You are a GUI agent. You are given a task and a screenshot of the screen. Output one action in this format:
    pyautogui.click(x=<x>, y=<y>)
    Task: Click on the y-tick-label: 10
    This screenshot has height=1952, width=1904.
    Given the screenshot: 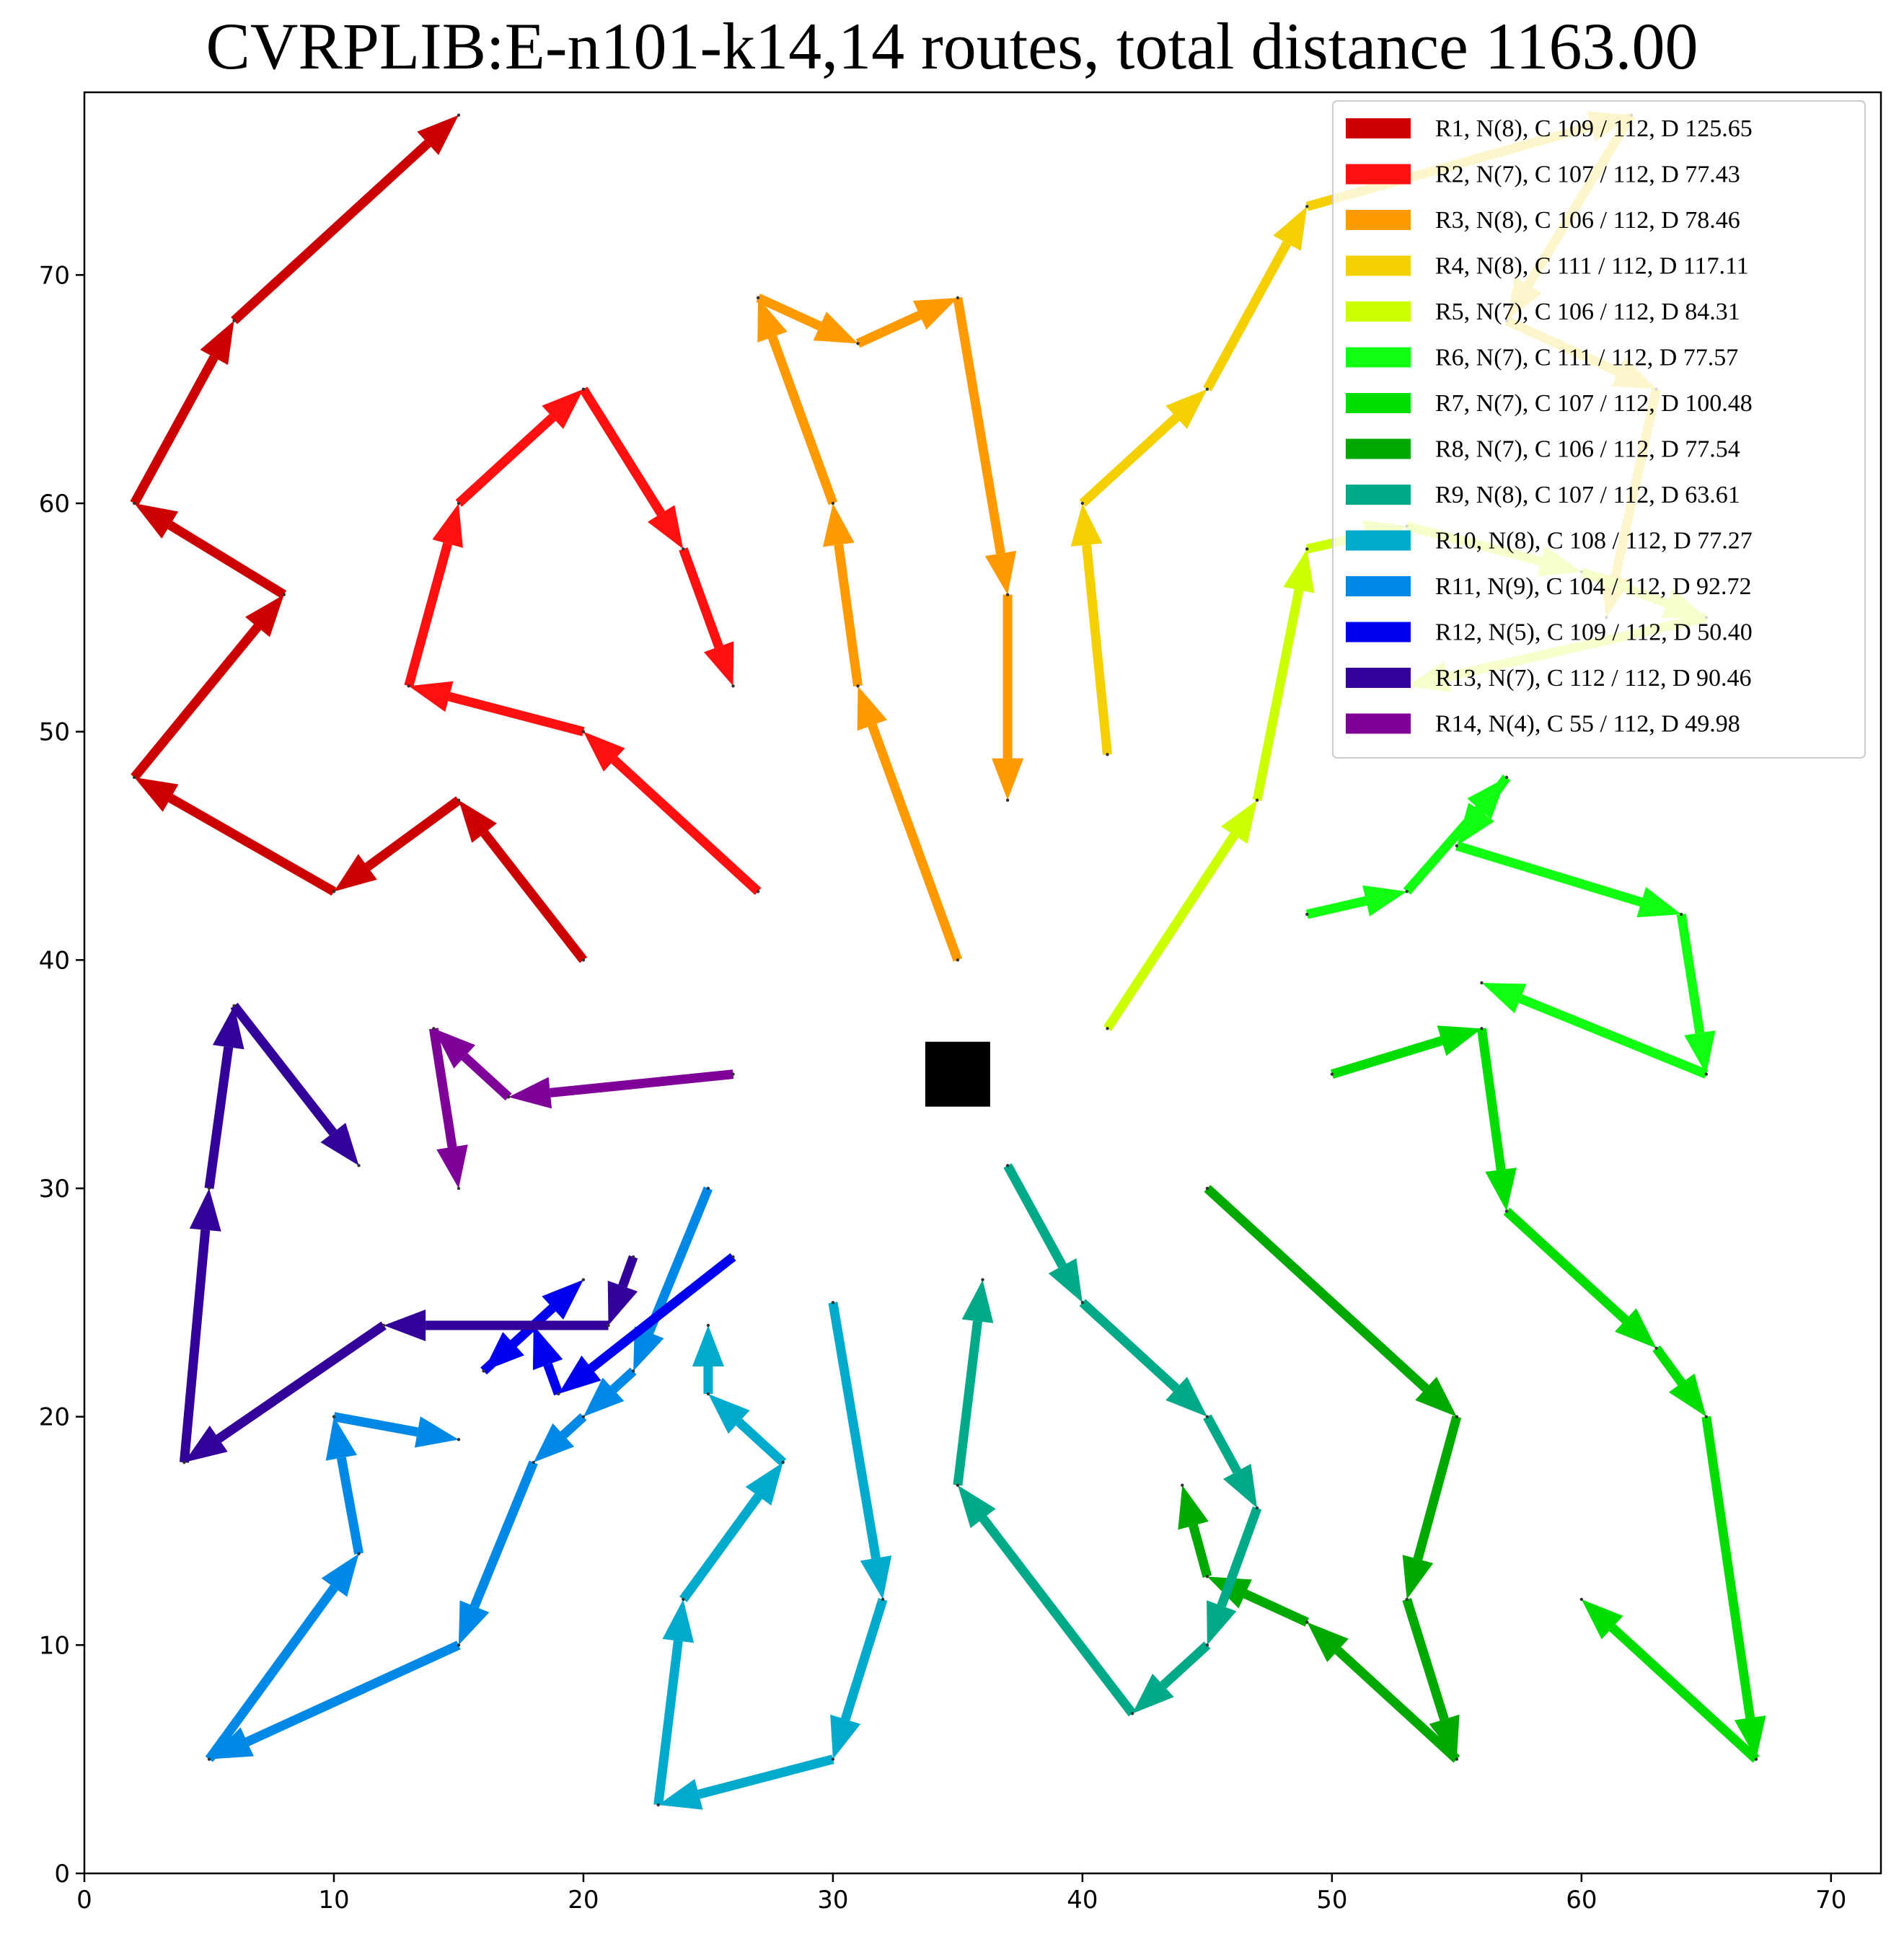 What is the action you would take?
    pyautogui.click(x=54, y=1645)
    